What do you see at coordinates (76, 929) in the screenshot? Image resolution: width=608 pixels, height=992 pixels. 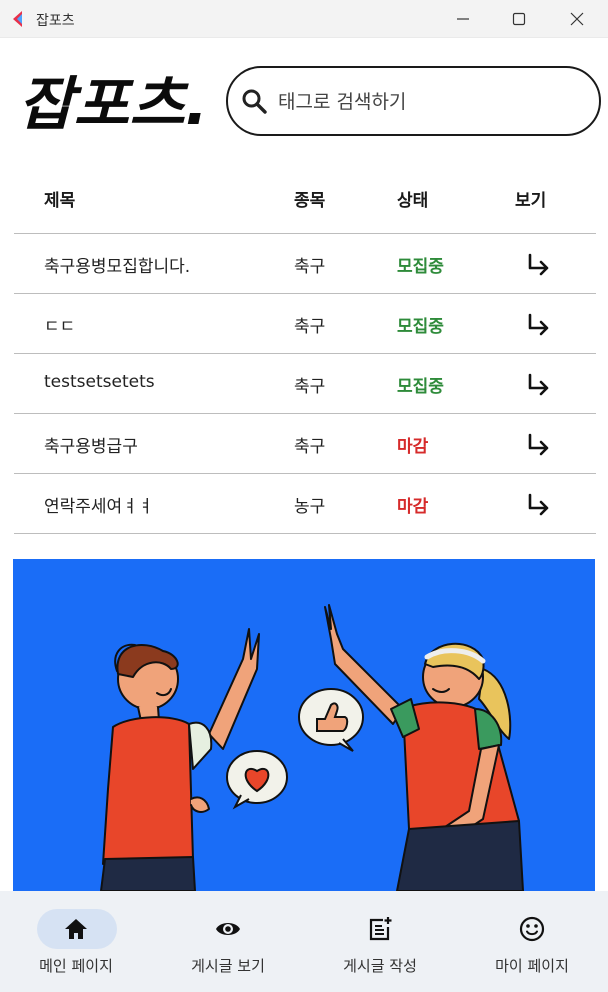 I see `home-icon` at bounding box center [76, 929].